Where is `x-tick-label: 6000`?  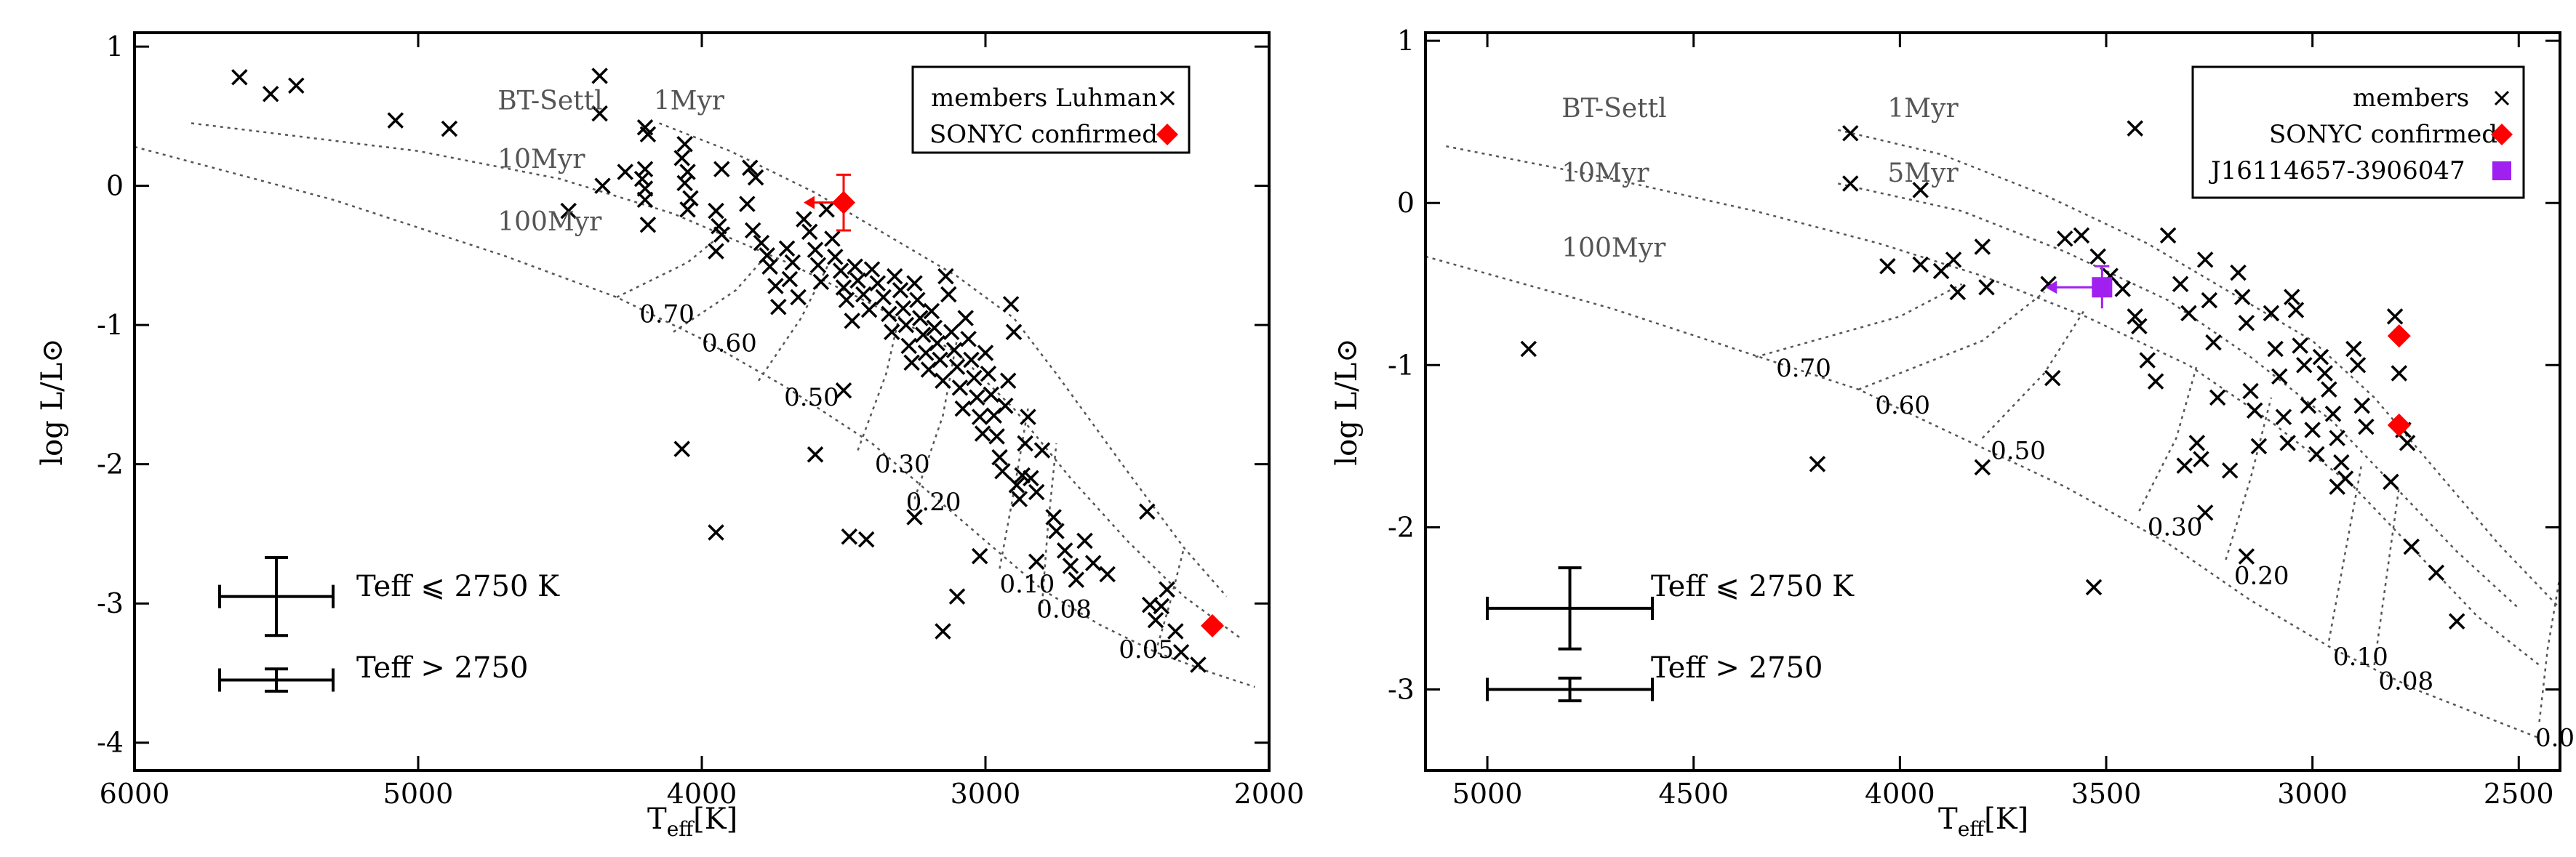 x-tick-label: 6000 is located at coordinates (135, 794).